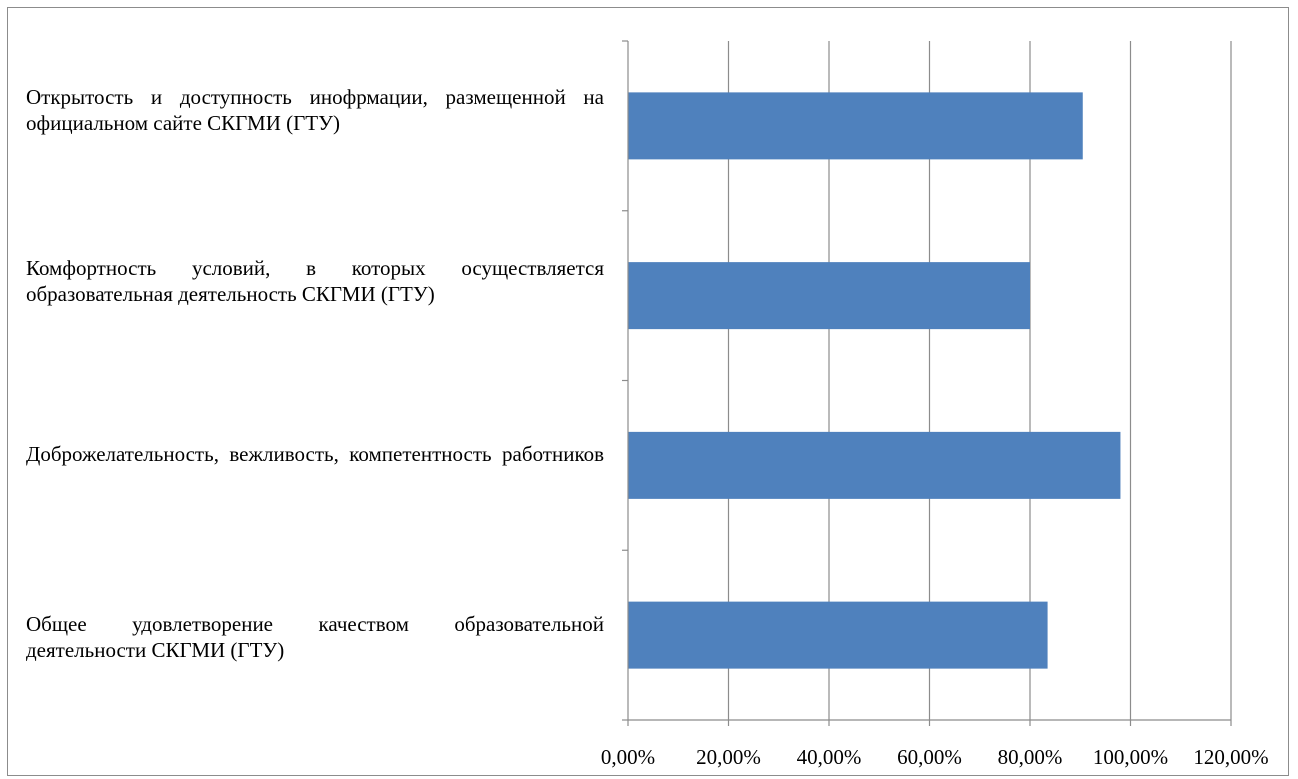 The width and height of the screenshot is (1298, 779). I want to click on tick-label-0: 0,00%, so click(628, 757).